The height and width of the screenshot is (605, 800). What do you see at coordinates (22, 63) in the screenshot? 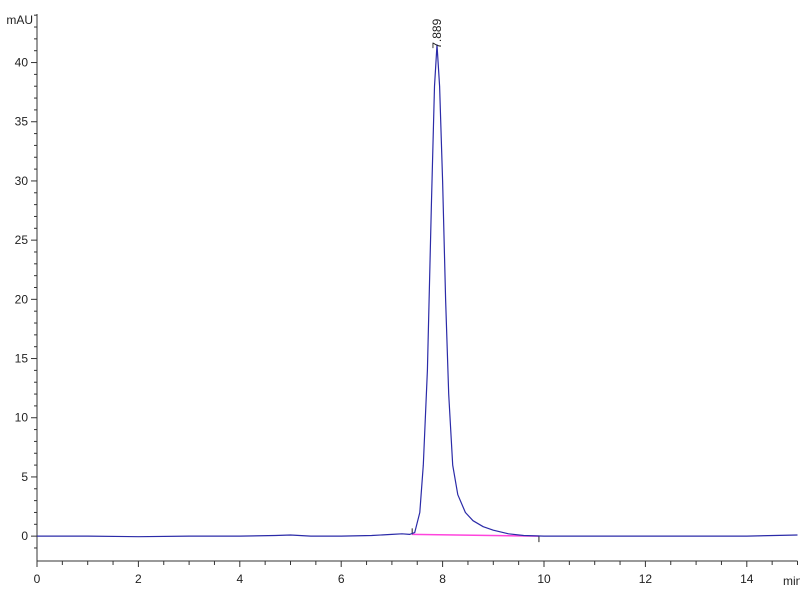
I see `y-tick-label: 40` at bounding box center [22, 63].